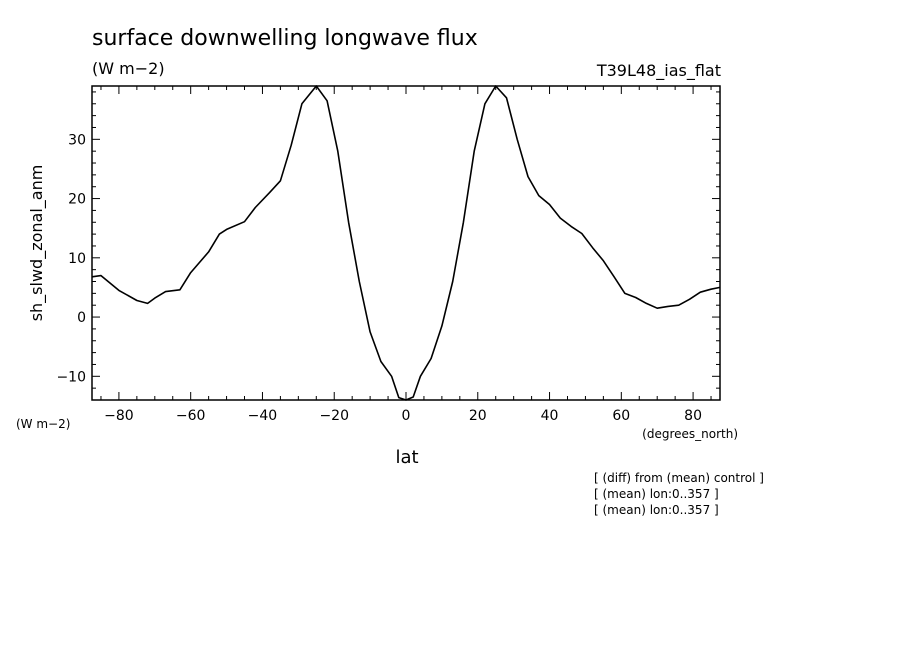 Image resolution: width=904 pixels, height=654 pixels. I want to click on x-tick-label: −20, so click(334, 416).